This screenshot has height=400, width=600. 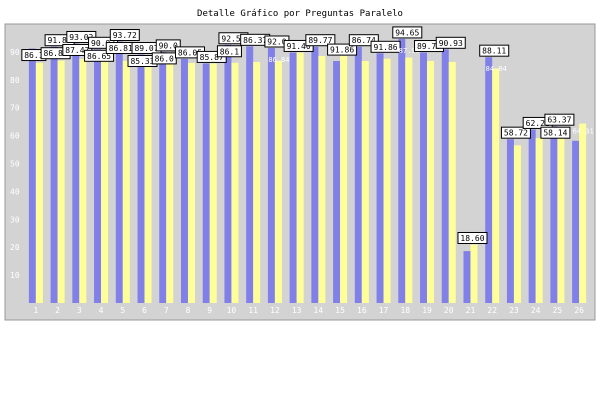 I want to click on value-label-text: 92.56, so click(x=233, y=38).